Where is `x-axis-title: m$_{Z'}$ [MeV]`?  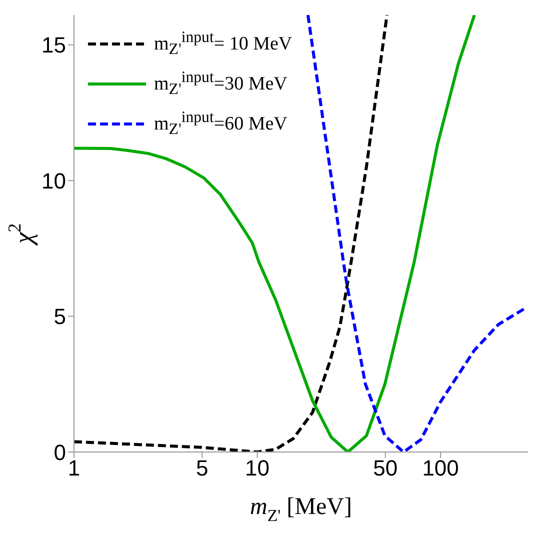 x-axis-title: m$_{Z'}$ [MeV] is located at coordinates (301, 510).